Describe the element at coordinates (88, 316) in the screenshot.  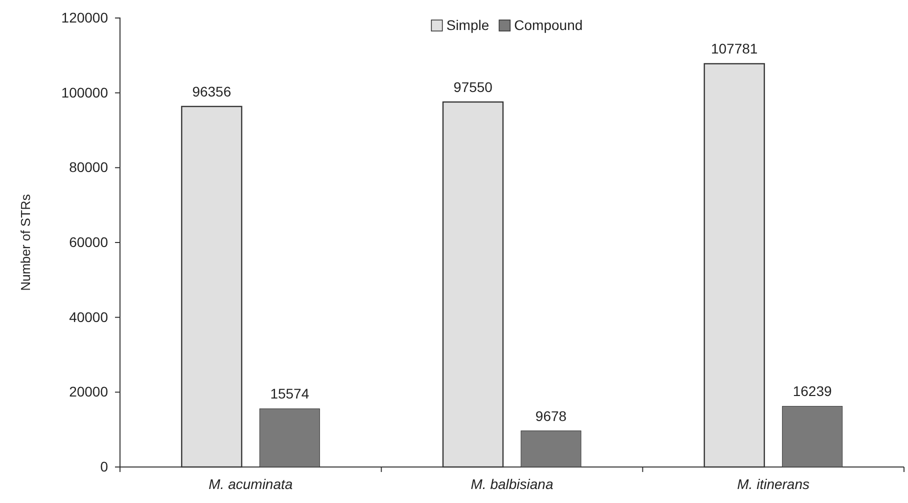
I see `y-tick-label: 40000` at that location.